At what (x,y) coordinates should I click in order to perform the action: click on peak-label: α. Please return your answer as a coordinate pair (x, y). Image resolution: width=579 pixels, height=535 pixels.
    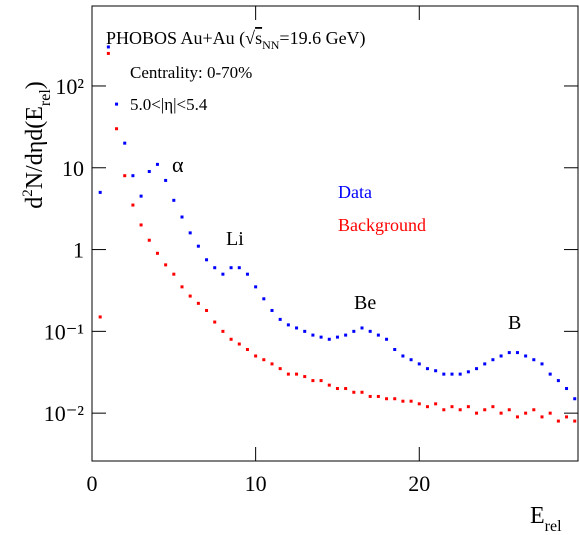
    Looking at the image, I should click on (178, 164).